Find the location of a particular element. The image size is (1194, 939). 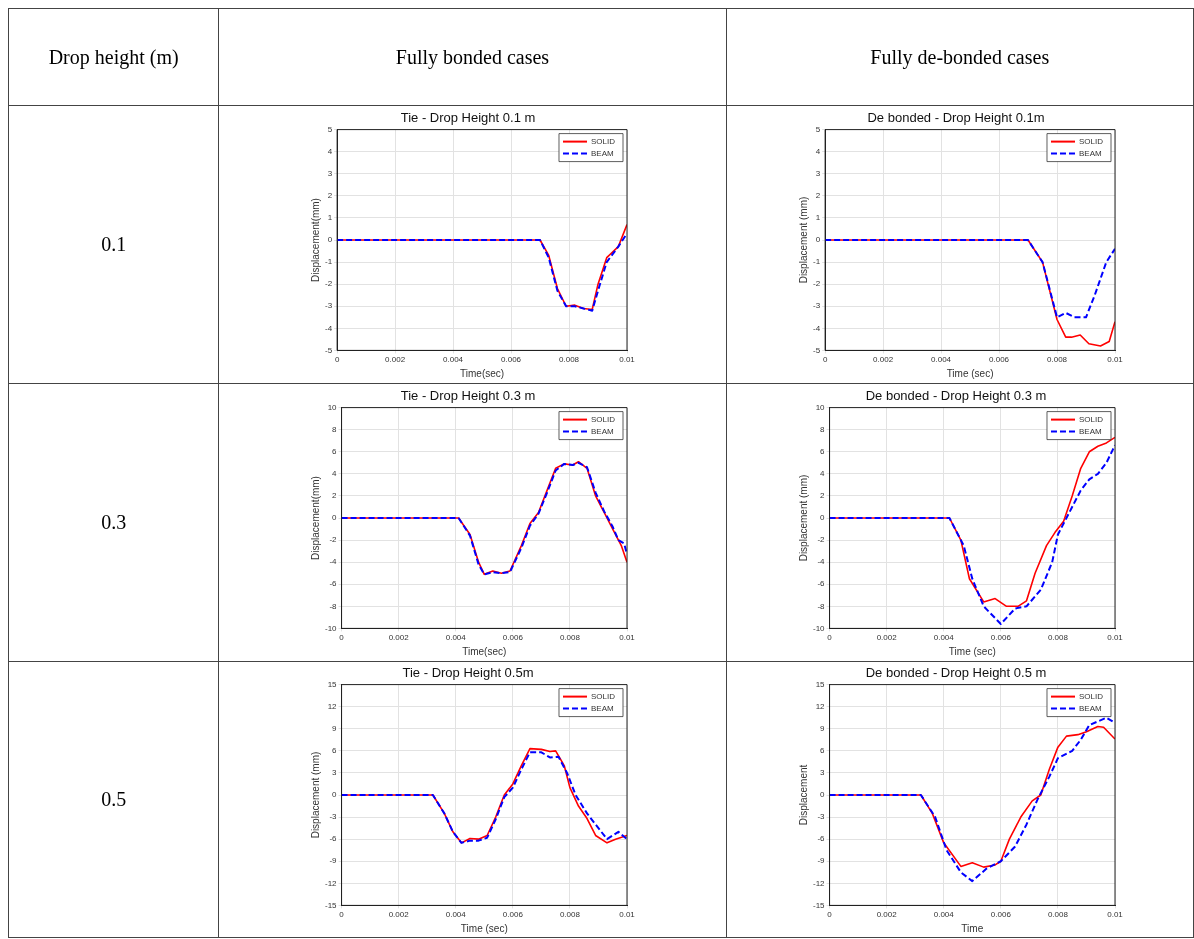

chart-title: Tie - Drop Height 0.3 m is located at coordinates (468, 395).